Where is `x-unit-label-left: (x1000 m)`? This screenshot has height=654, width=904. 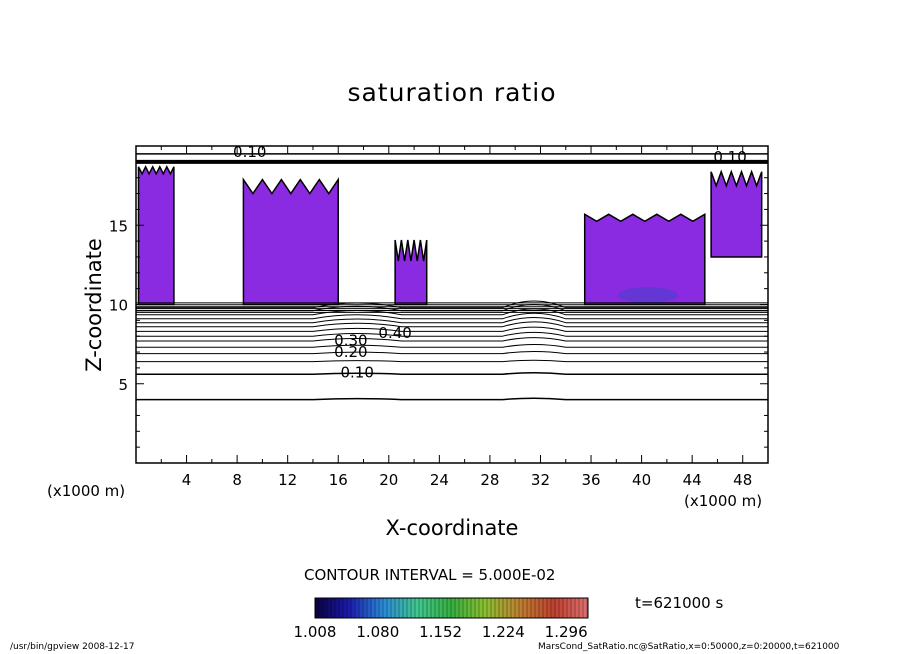
x-unit-label-left: (x1000 m) is located at coordinates (86, 491).